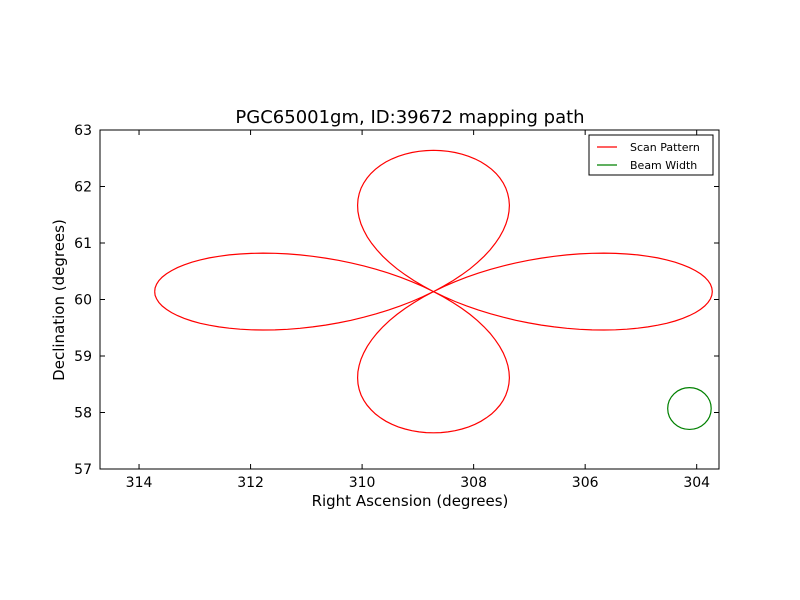 The width and height of the screenshot is (800, 600). I want to click on y-tick-label: 63, so click(83, 131).